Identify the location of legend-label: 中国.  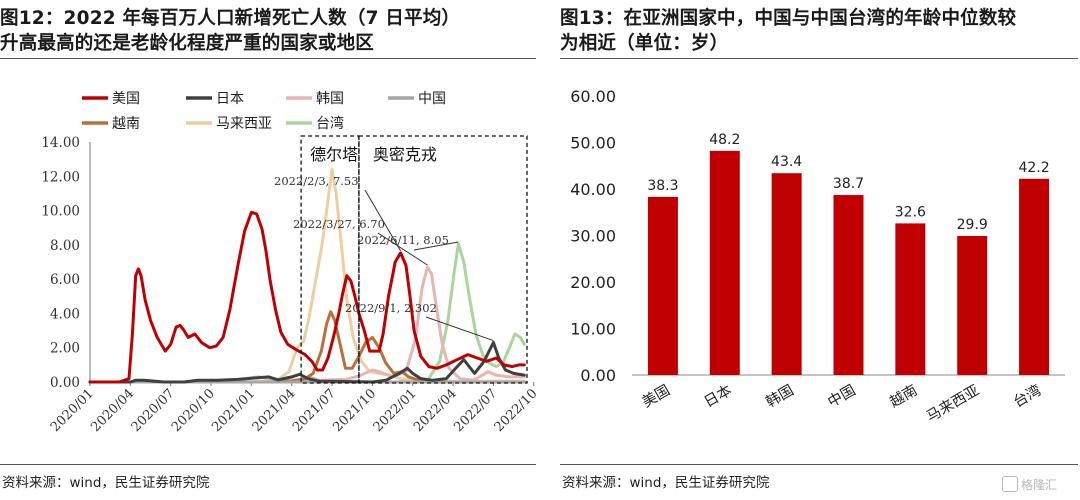
(432, 99).